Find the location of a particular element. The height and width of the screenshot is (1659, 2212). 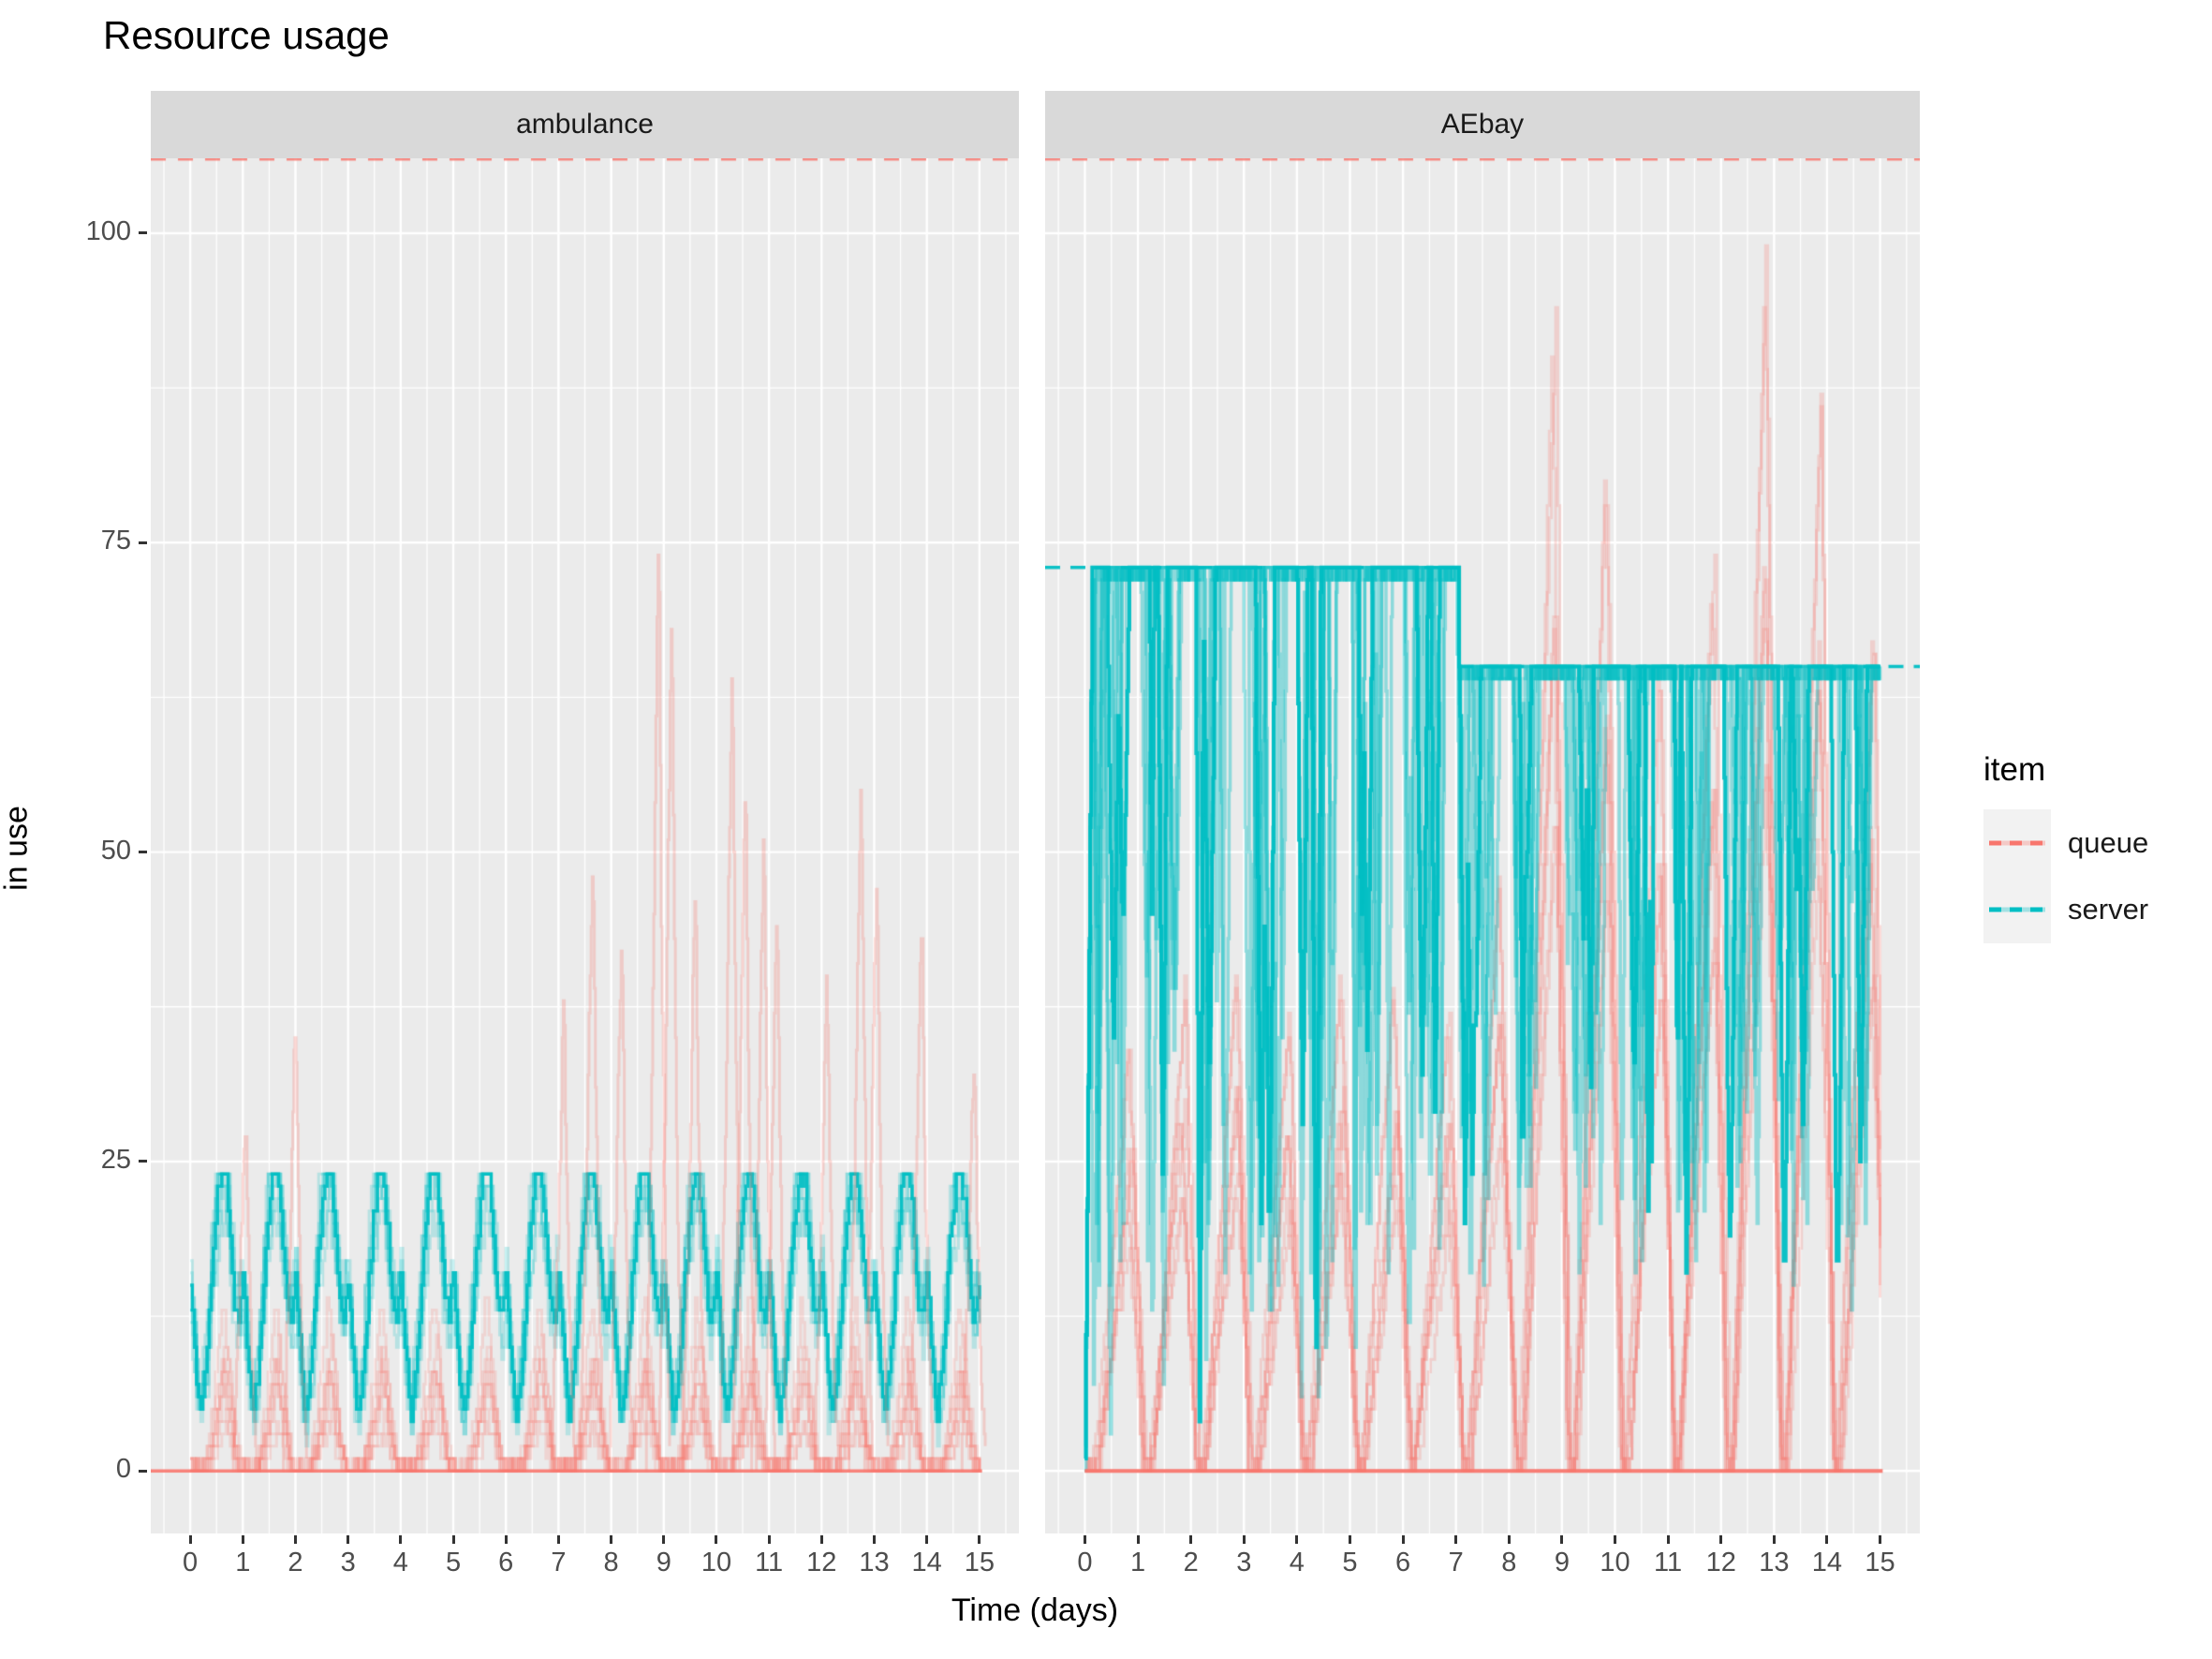

server-dashed-line-icon is located at coordinates (2017, 910).